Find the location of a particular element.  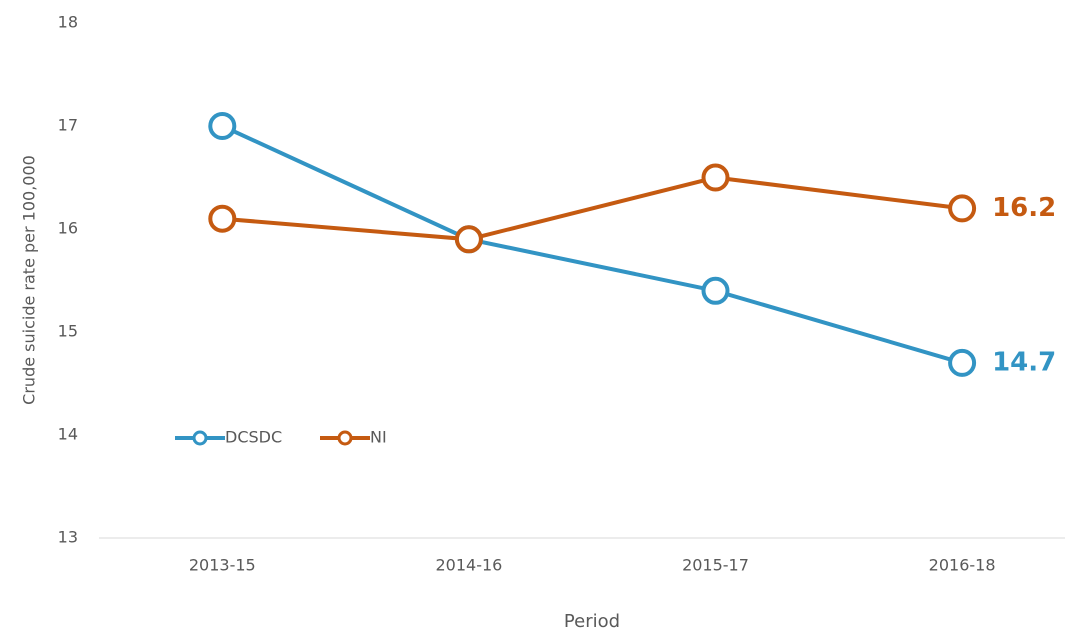

x-tick-label: 2014-16 is located at coordinates (468, 565).